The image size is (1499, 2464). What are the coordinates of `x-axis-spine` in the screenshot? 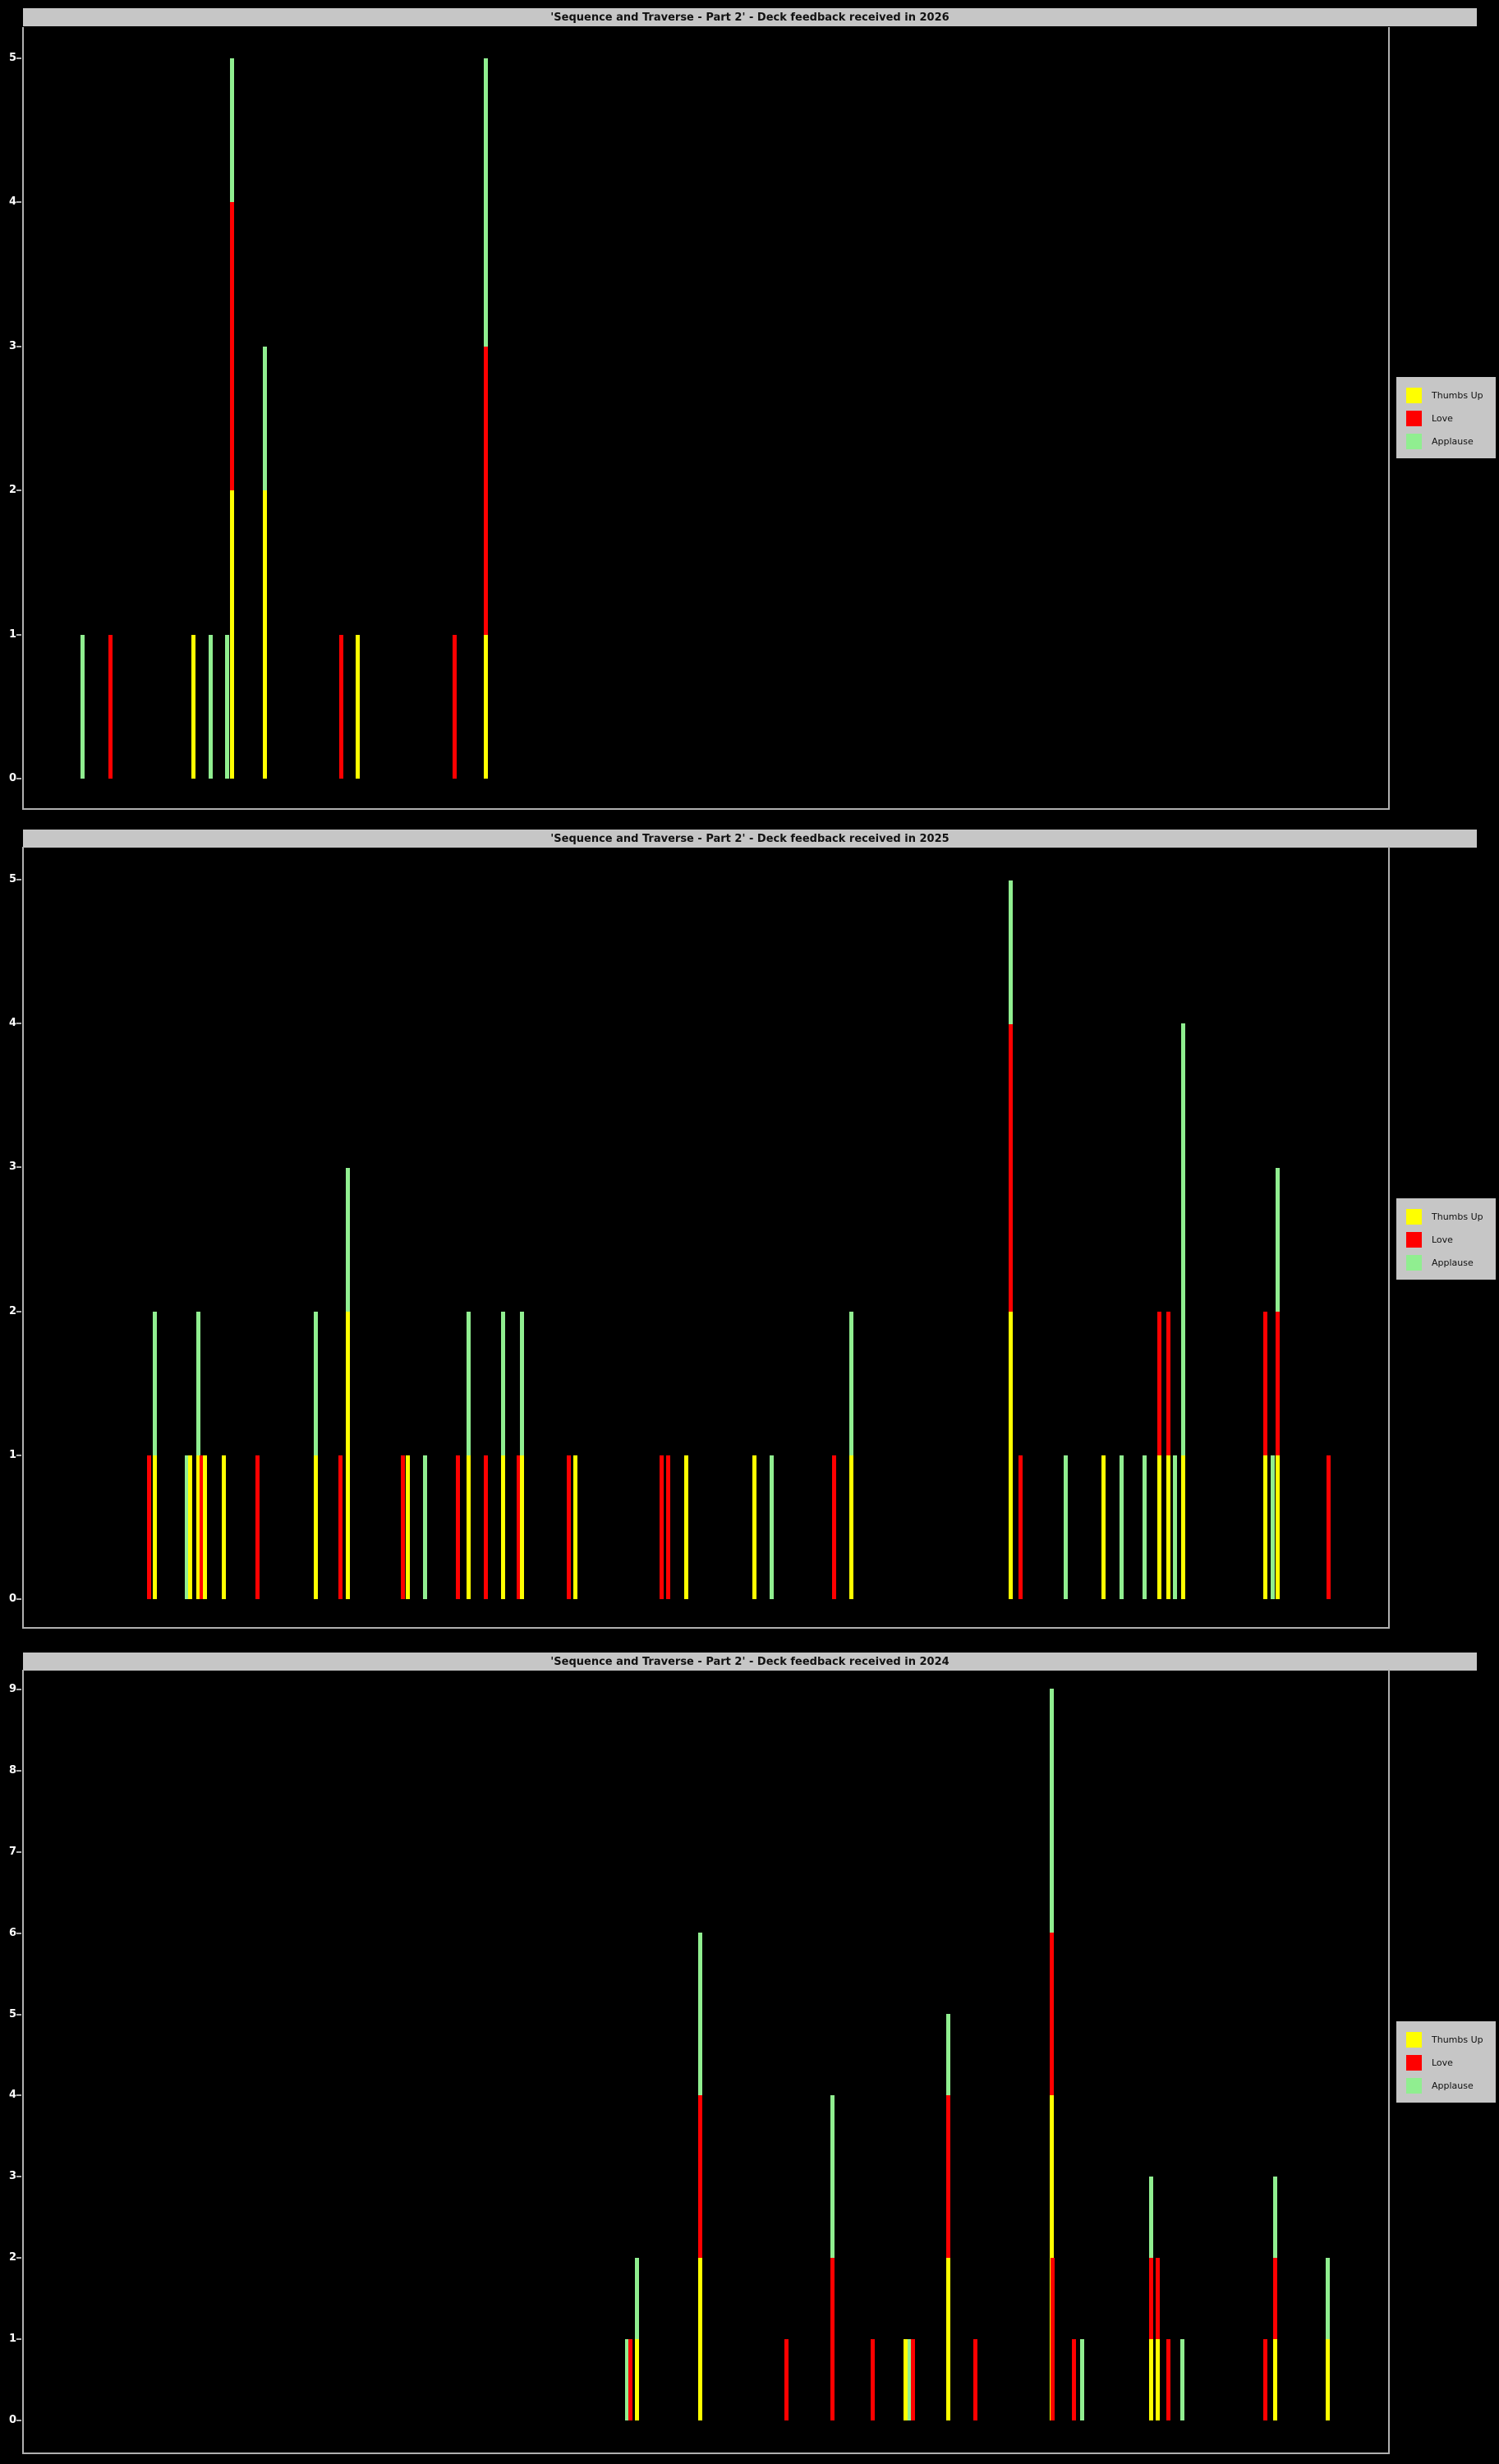 It's located at (706, 1628).